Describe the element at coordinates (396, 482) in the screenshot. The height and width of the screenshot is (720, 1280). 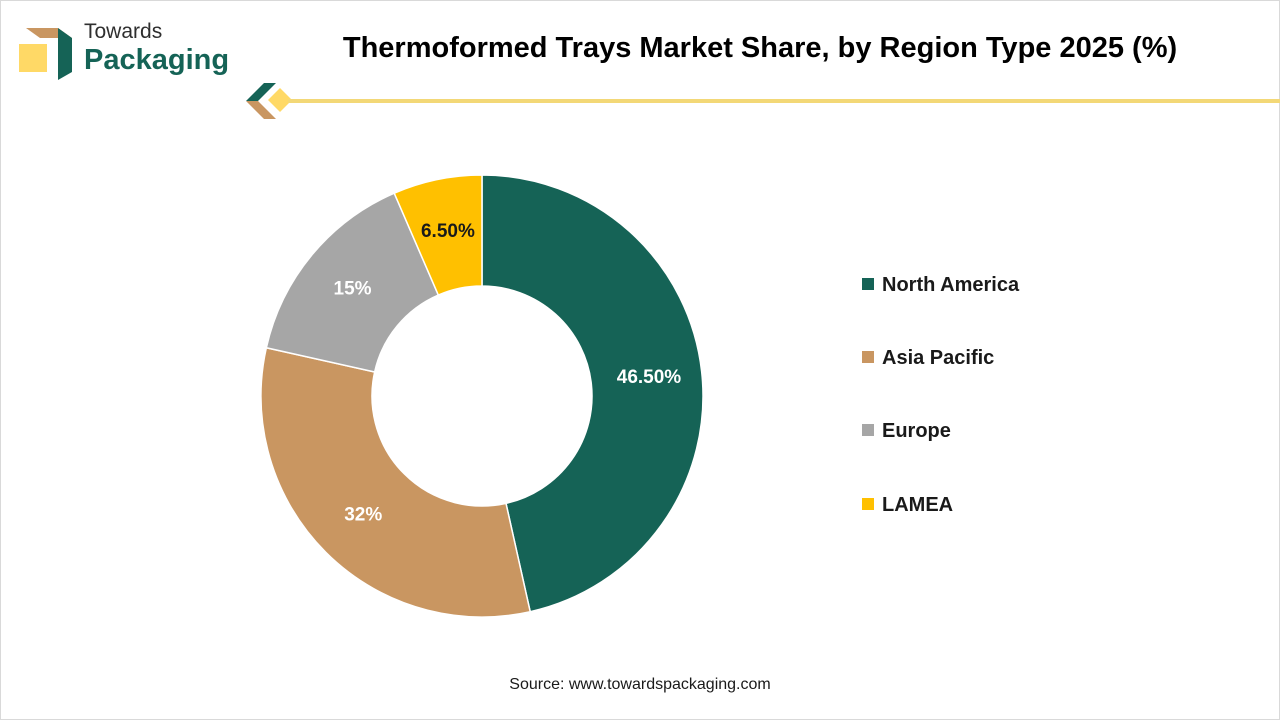
I see `donut-slice-asia-pacific` at that location.